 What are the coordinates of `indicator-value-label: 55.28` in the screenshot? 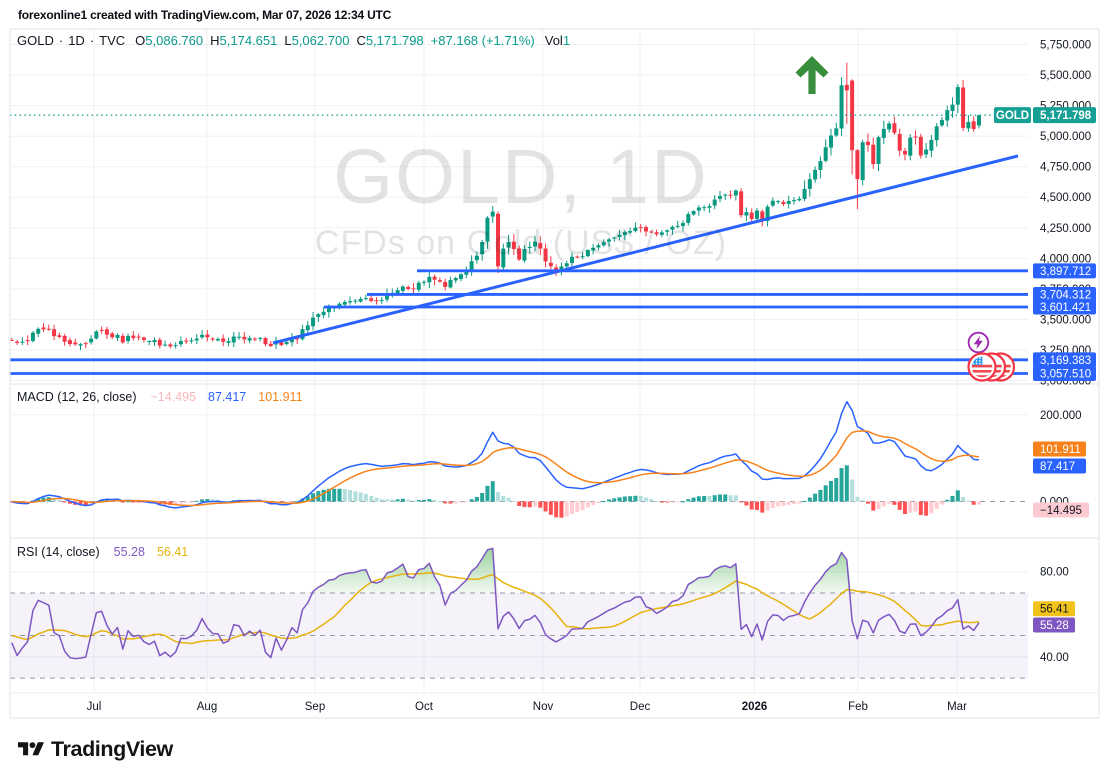 It's located at (1054, 625).